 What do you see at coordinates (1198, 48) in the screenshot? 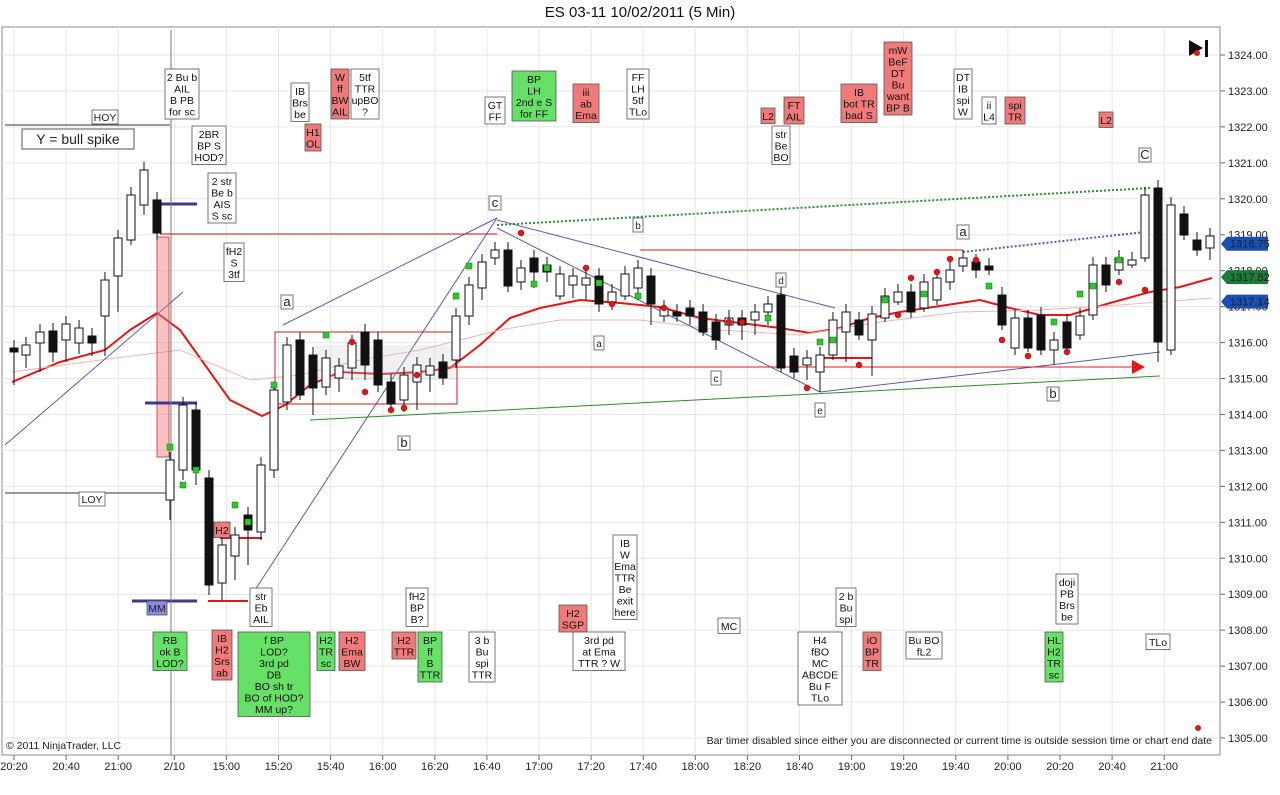
I see `chart-end-icon` at bounding box center [1198, 48].